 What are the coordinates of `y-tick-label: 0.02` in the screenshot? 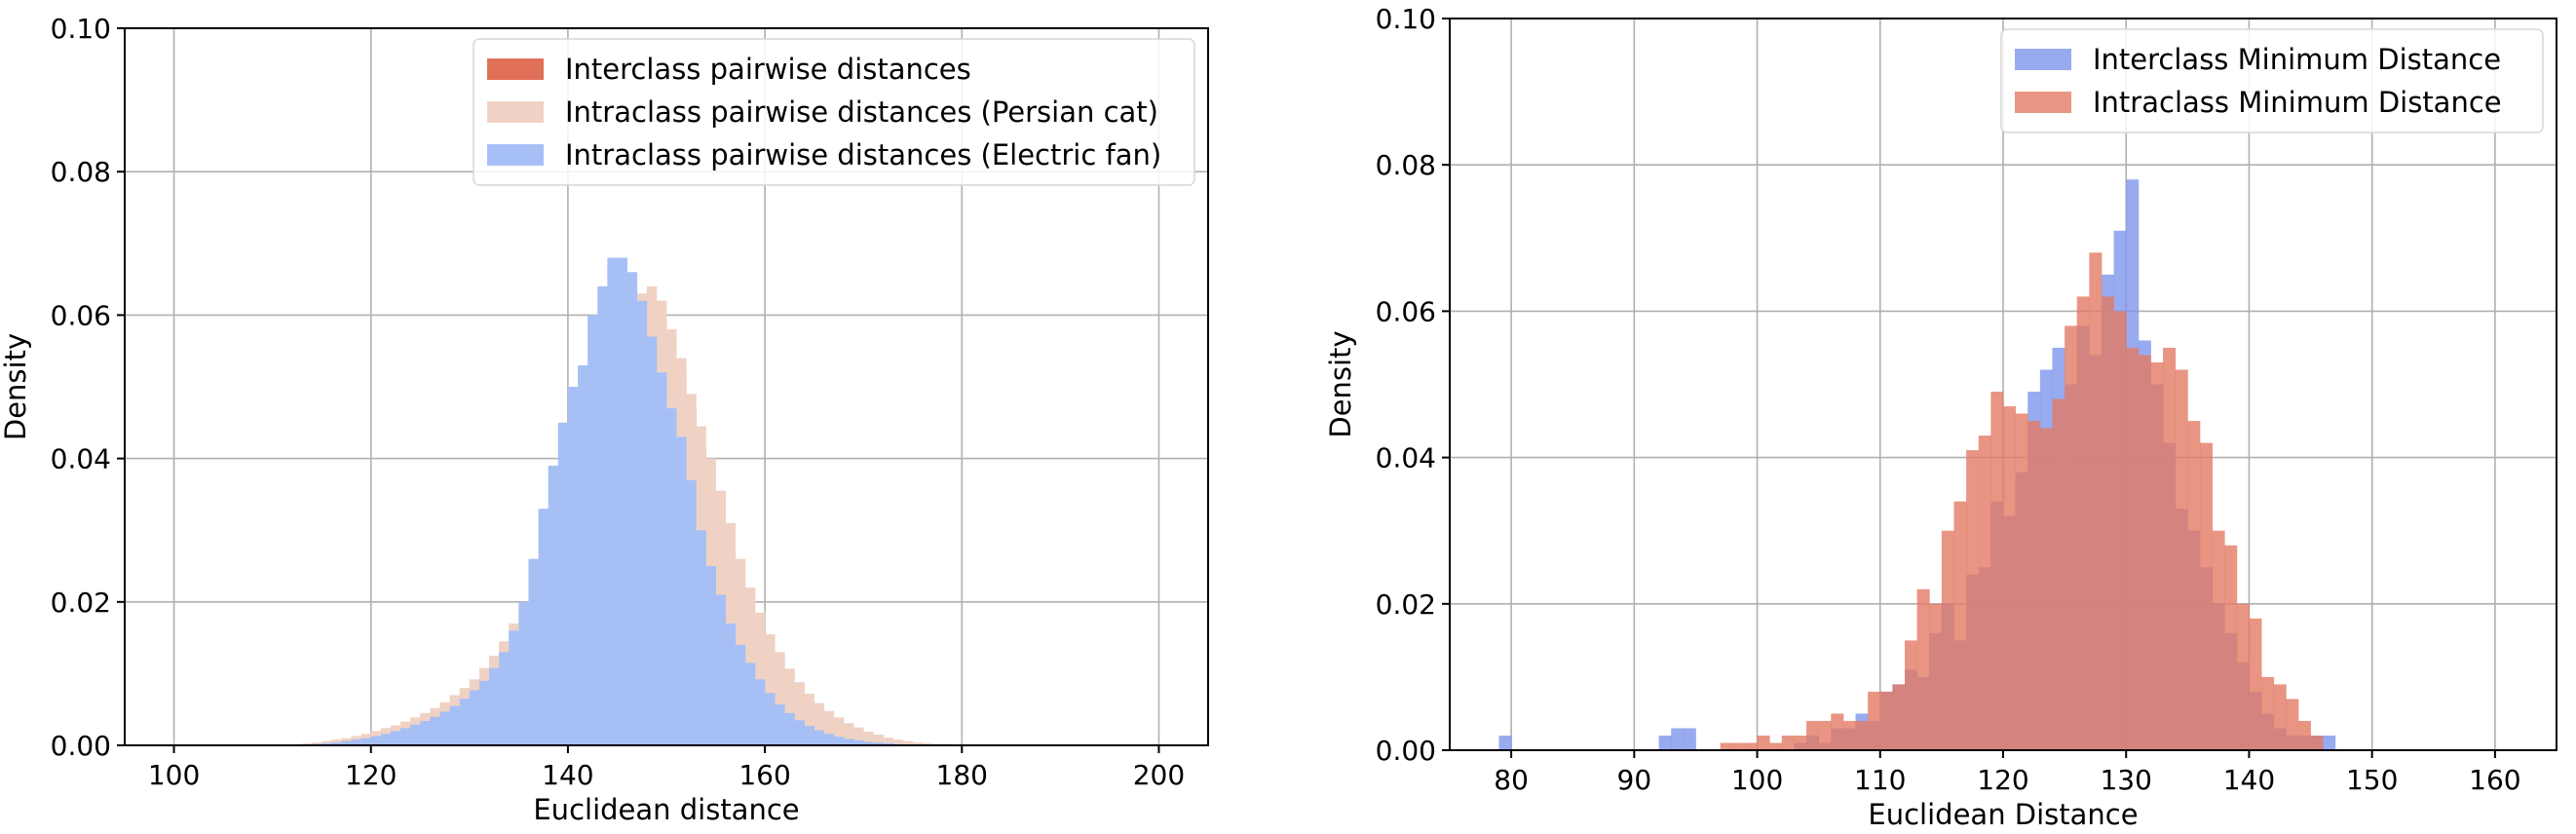 It's located at (81, 603).